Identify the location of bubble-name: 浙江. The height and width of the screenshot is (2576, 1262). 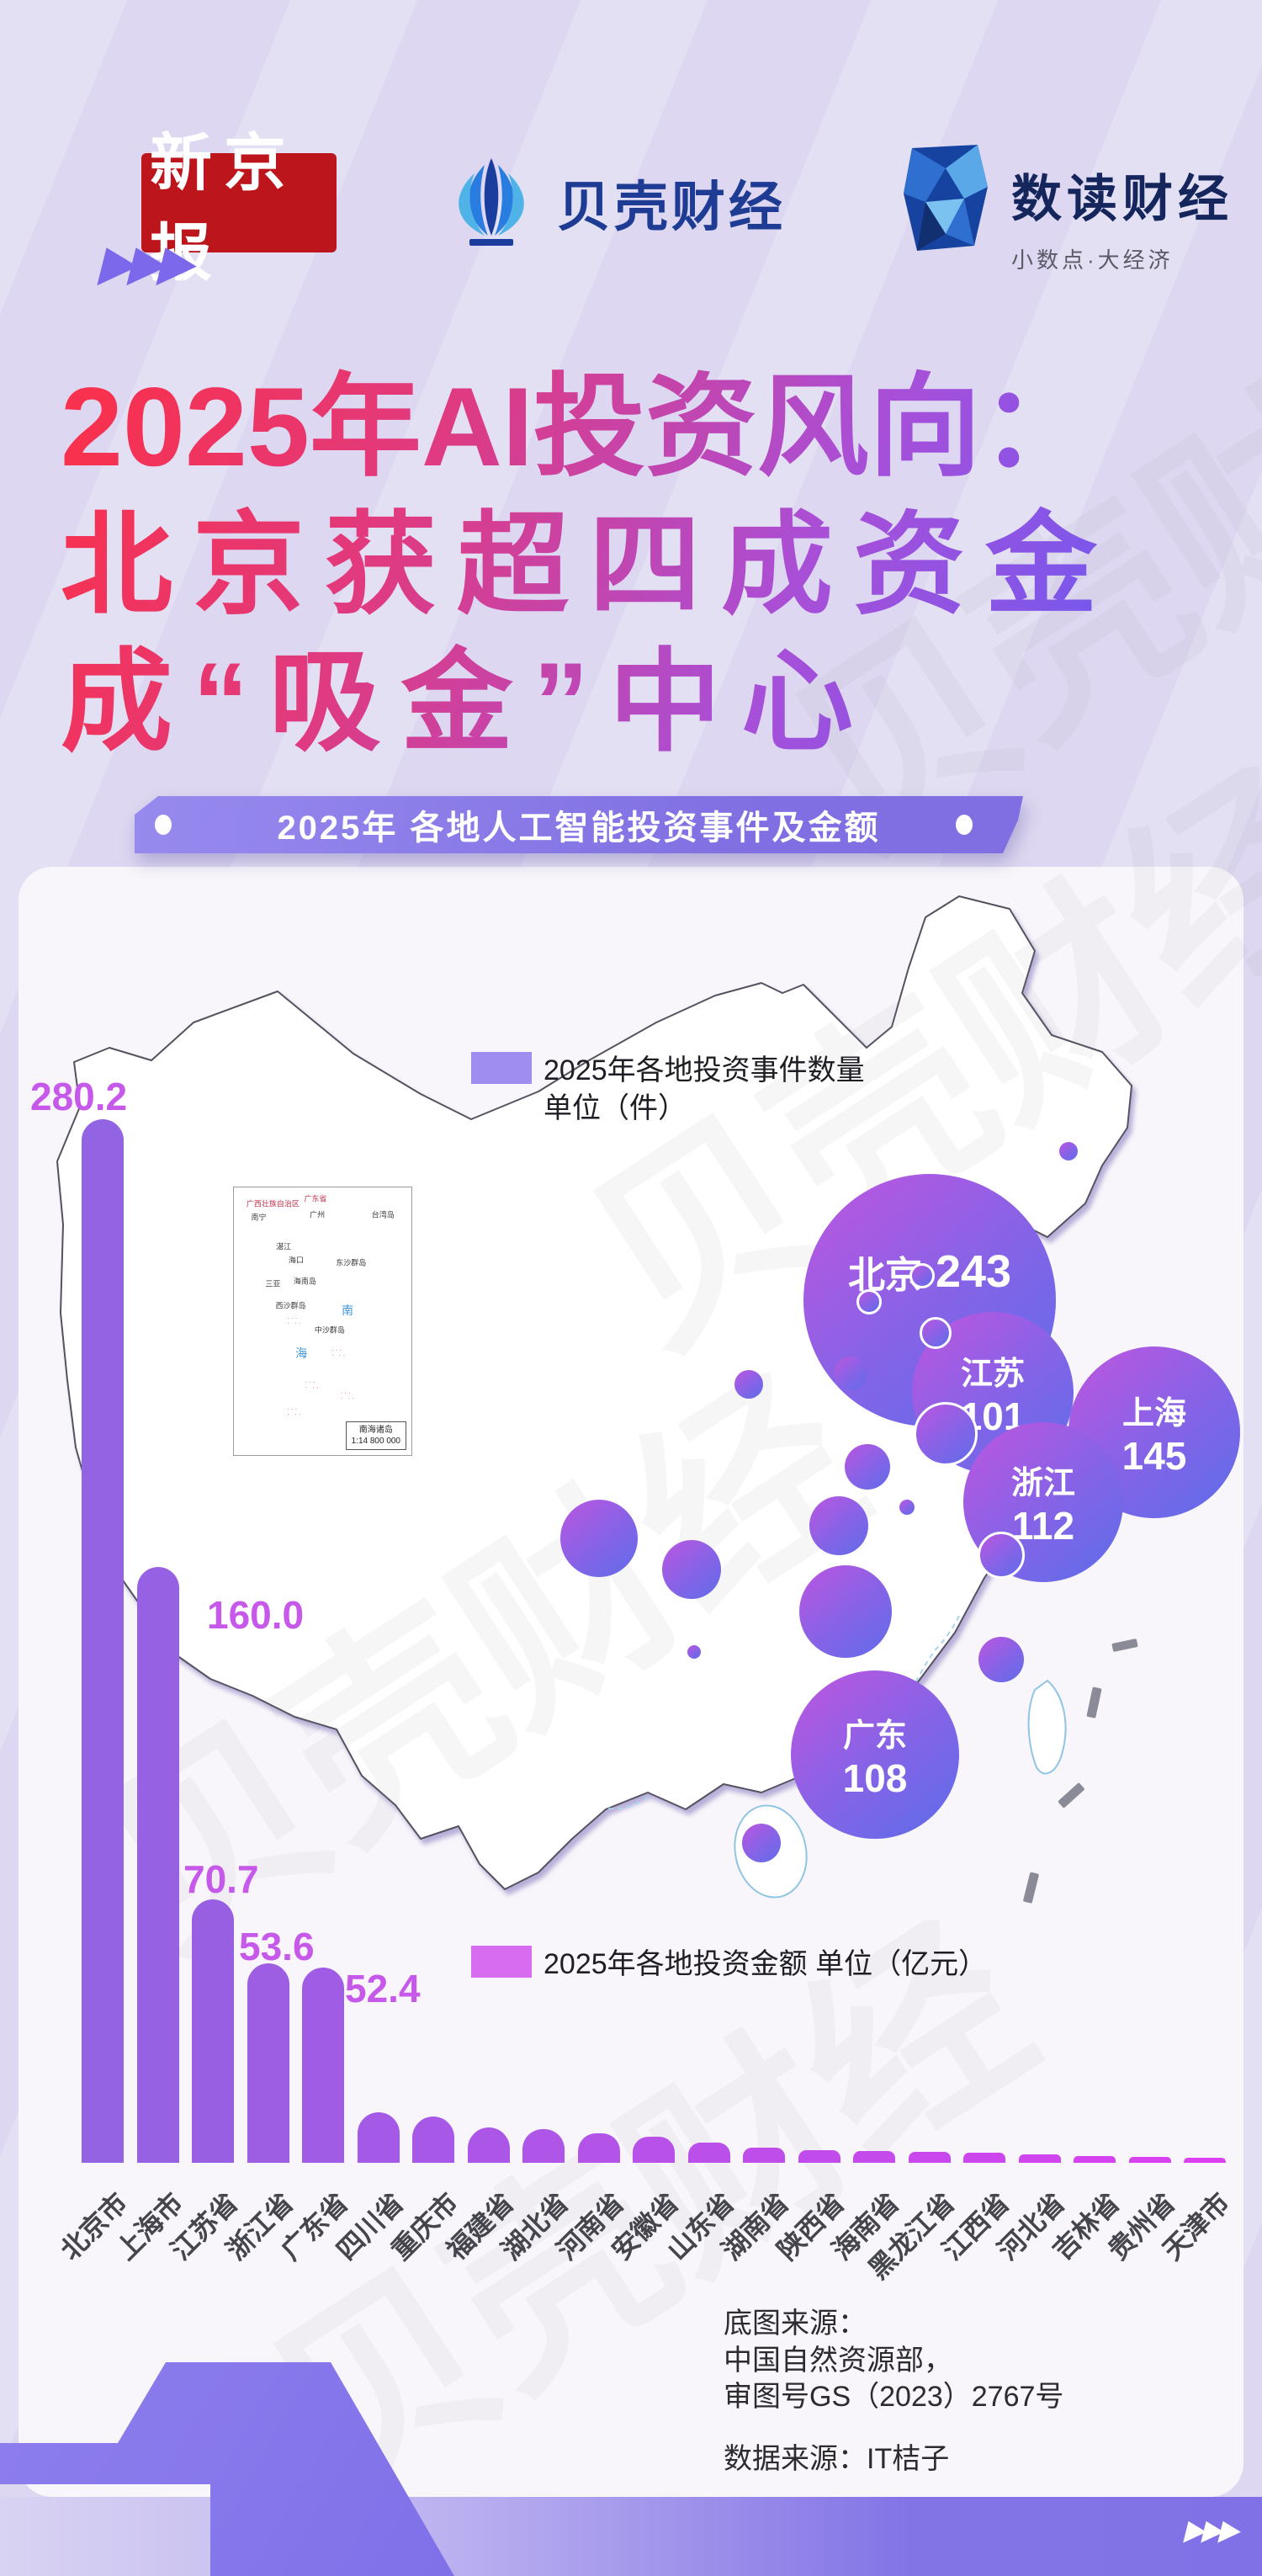
(1042, 1483).